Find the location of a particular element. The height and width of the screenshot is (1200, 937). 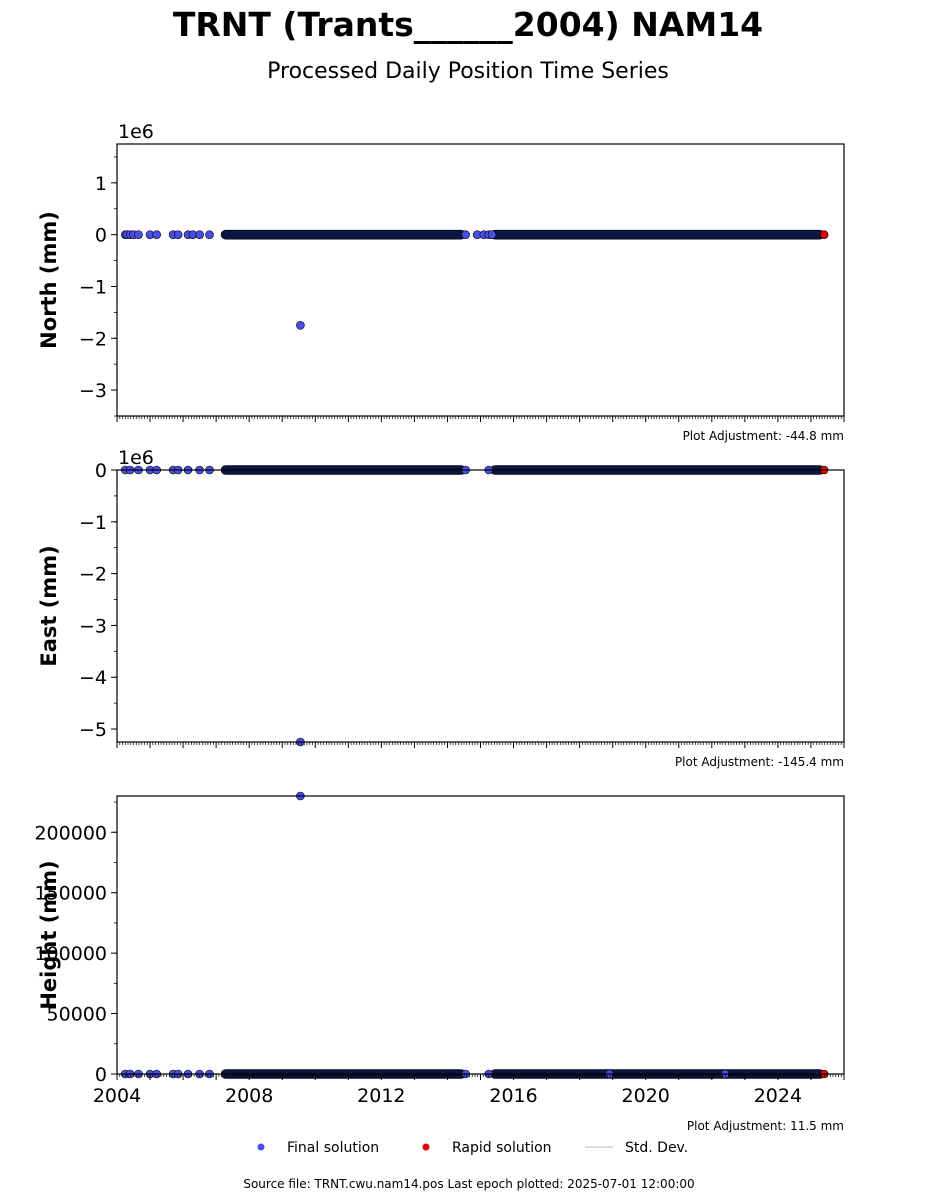

y-axis-label: Height (mm) is located at coordinates (49, 934).